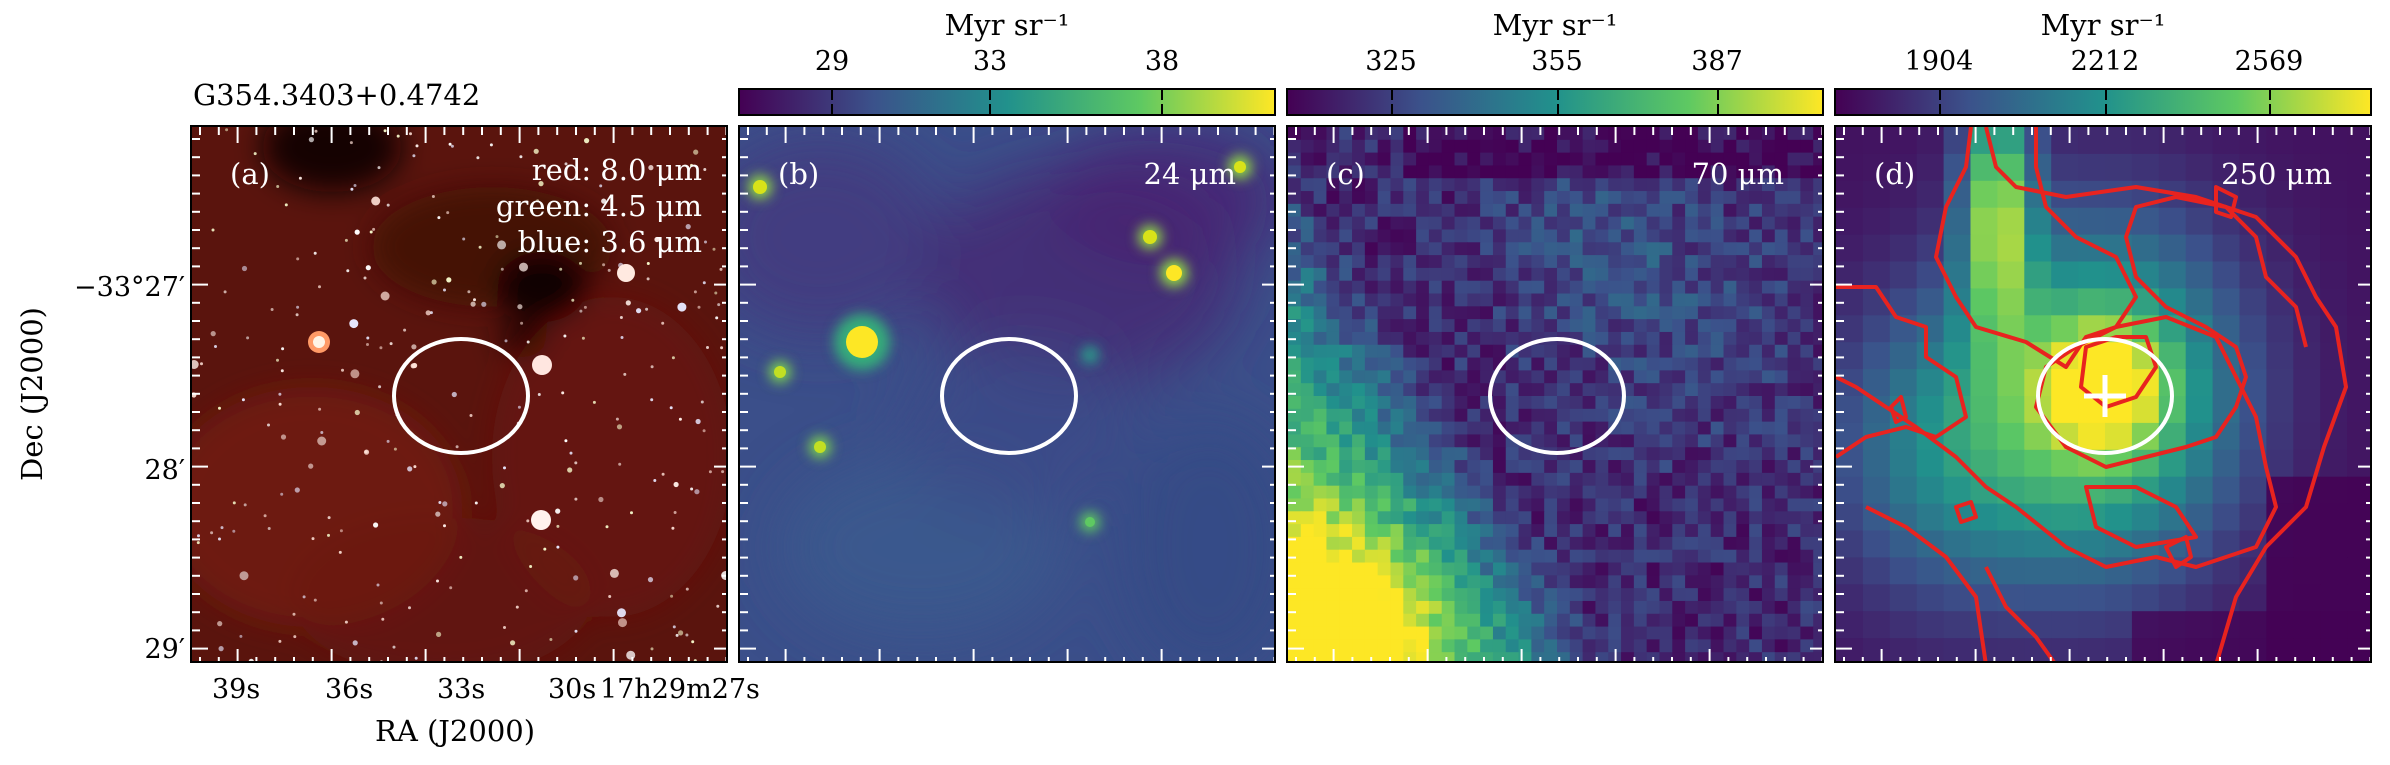  What do you see at coordinates (1895, 174) in the screenshot?
I see `panel-tag: (d)` at bounding box center [1895, 174].